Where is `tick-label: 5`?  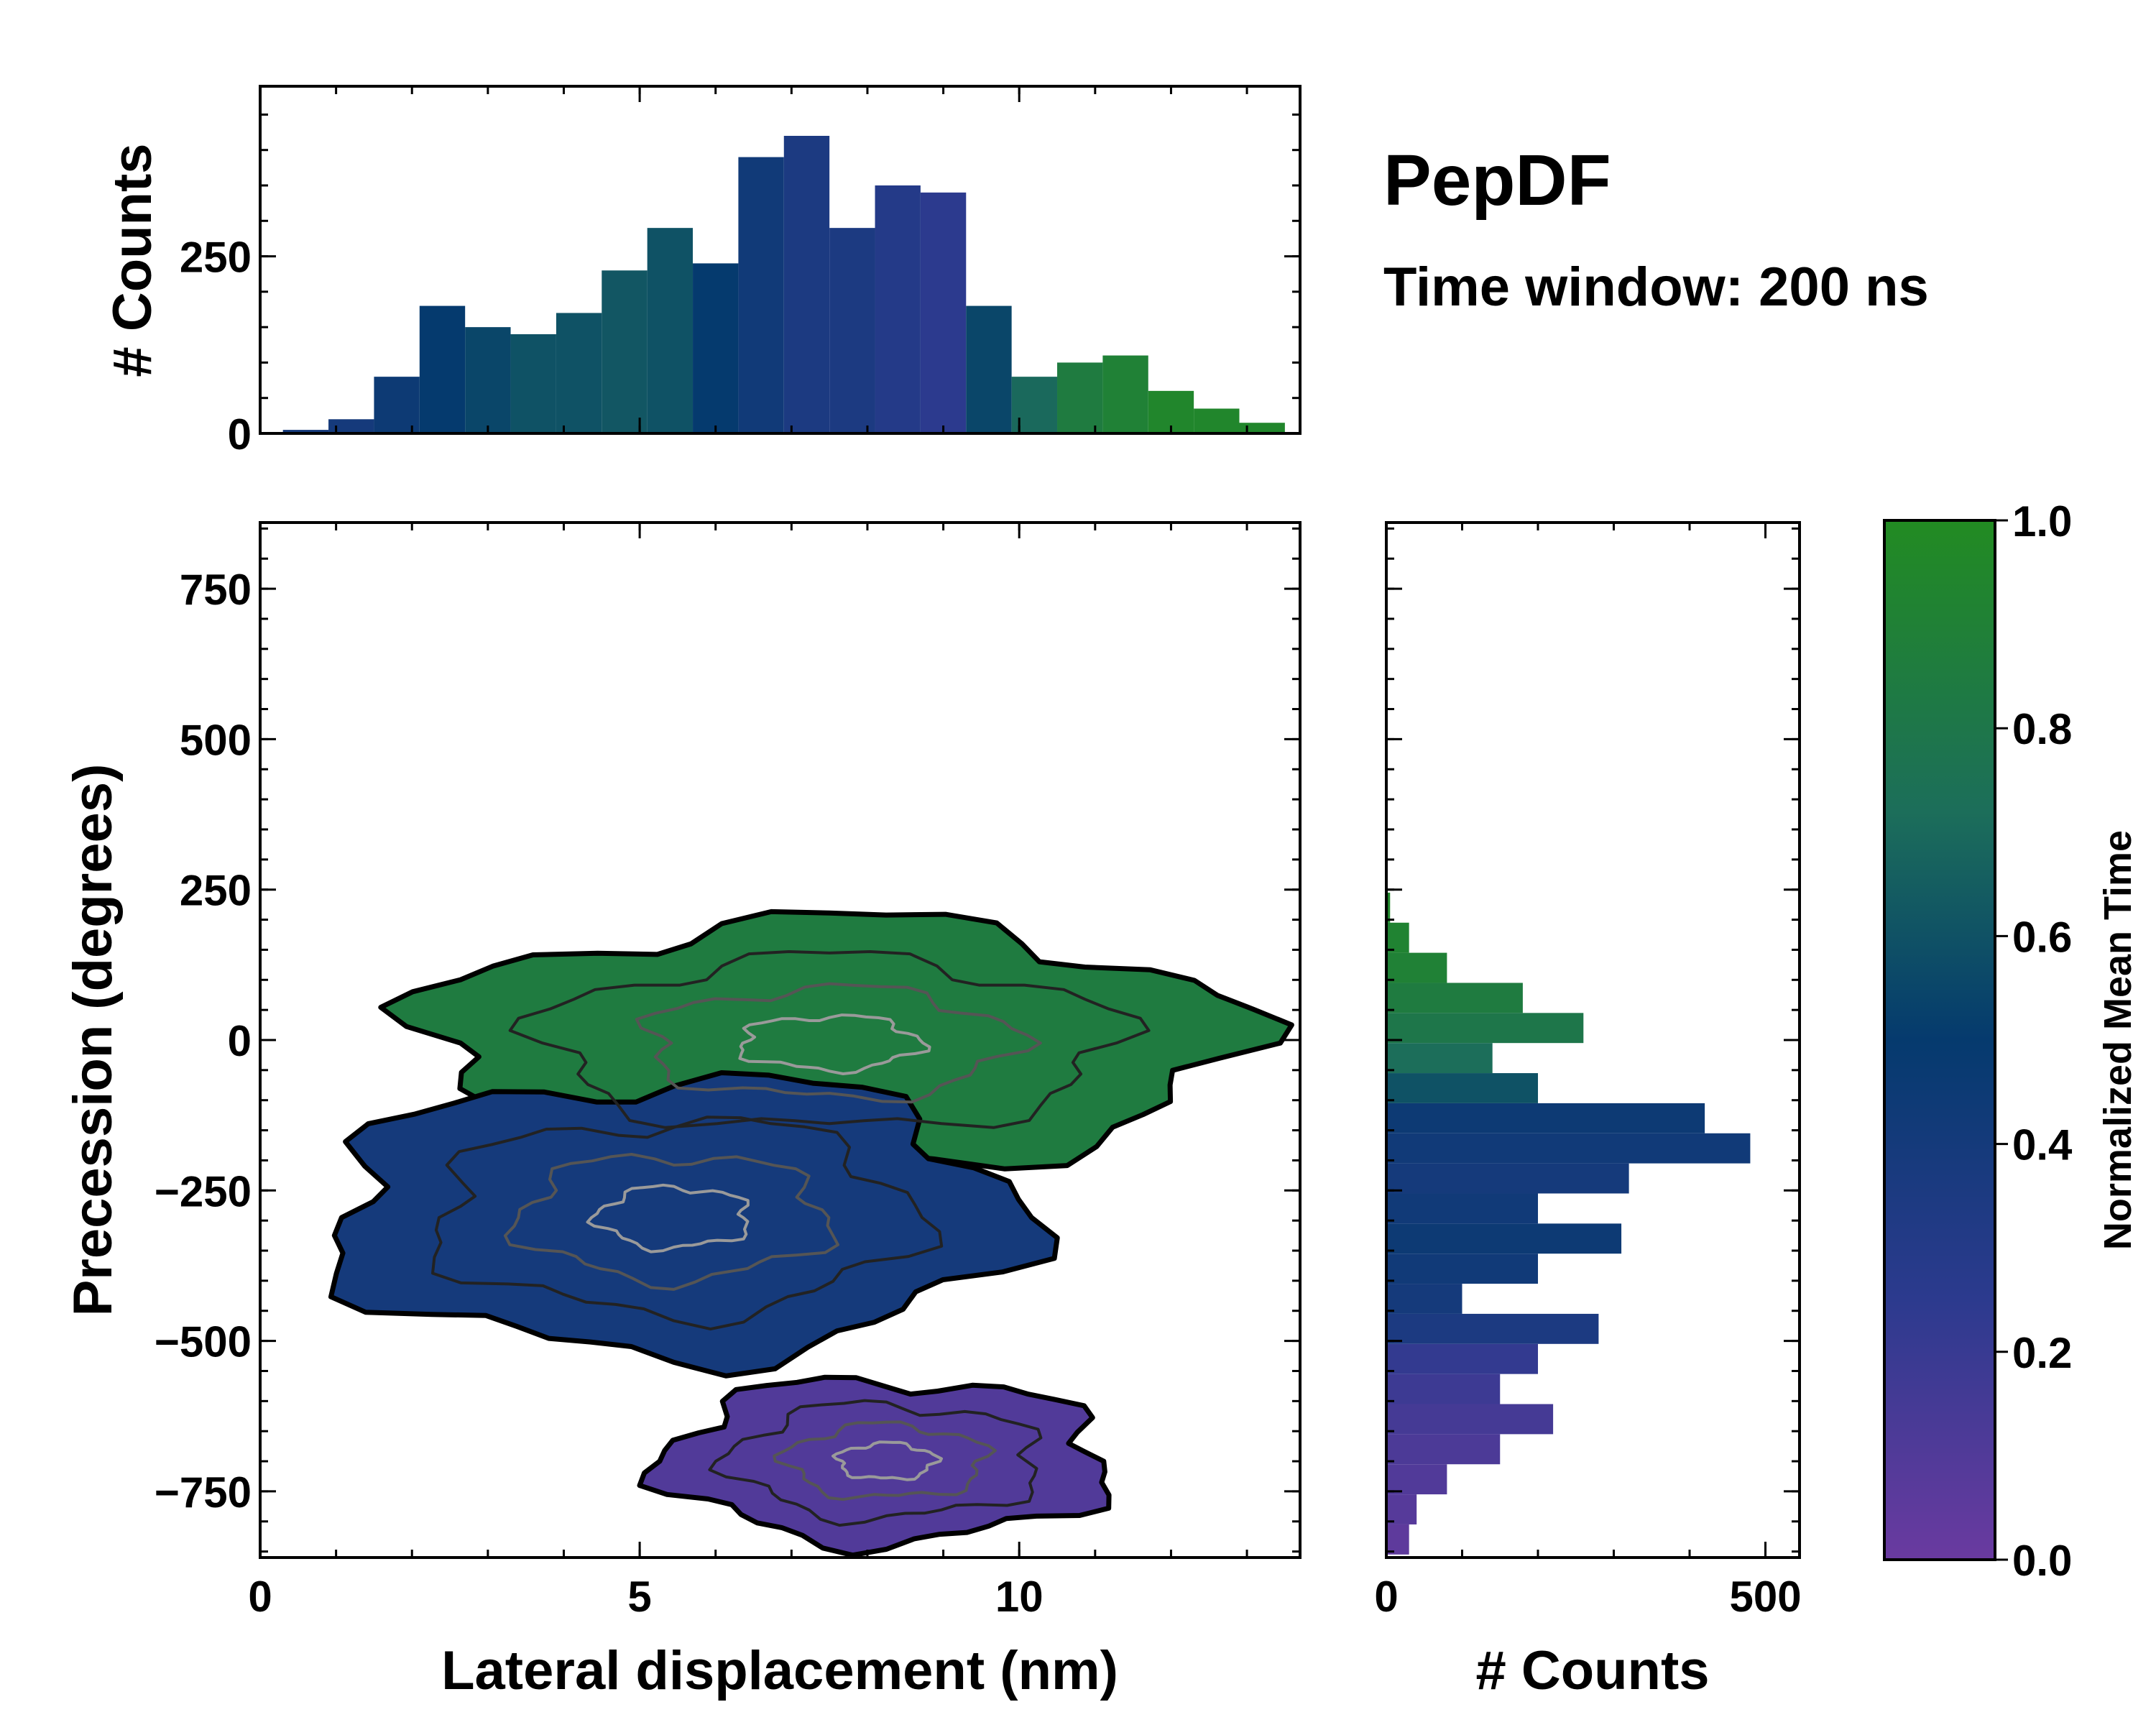 tick-label: 5 is located at coordinates (639, 1597).